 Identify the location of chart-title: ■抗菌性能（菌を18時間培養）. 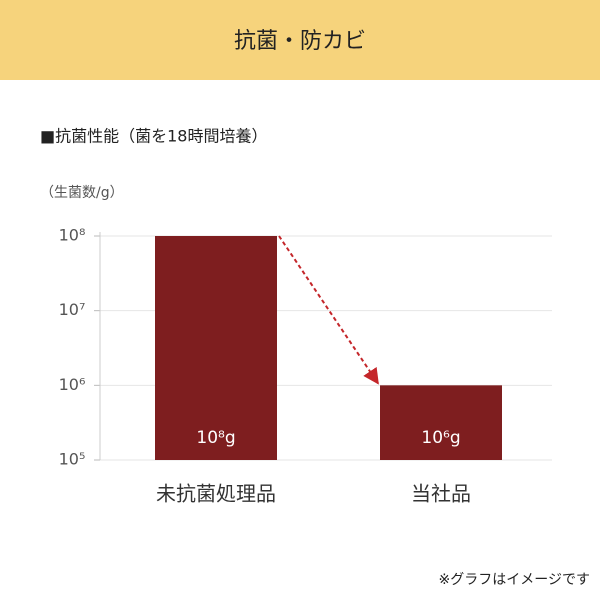
(153, 136).